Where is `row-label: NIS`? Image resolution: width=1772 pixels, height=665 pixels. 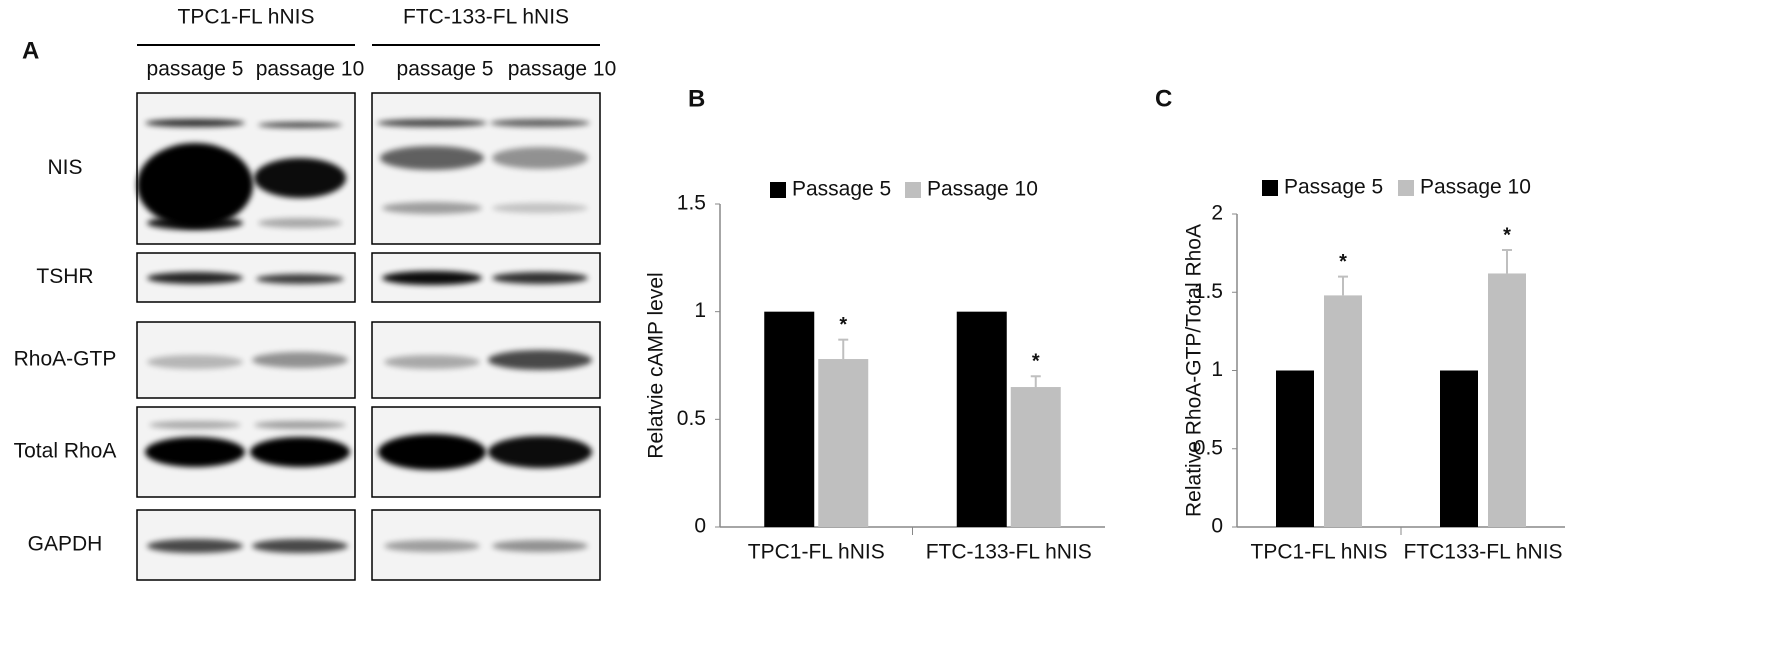 row-label: NIS is located at coordinates (64, 167).